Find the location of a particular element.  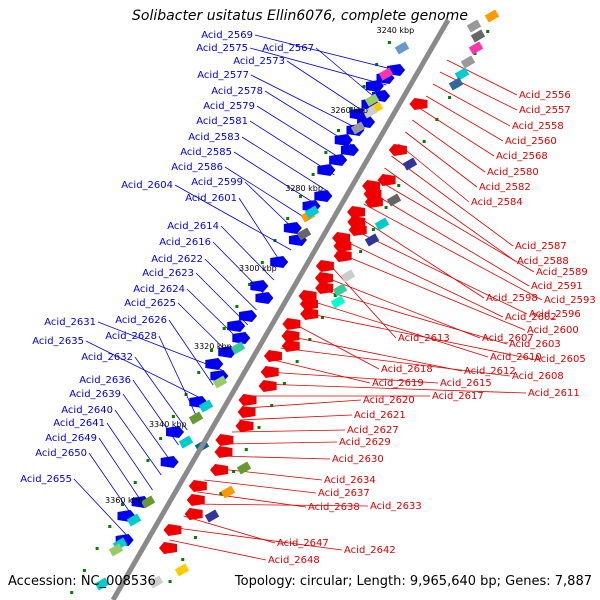

gene-label-right: Acid_2605 is located at coordinates (560, 359).